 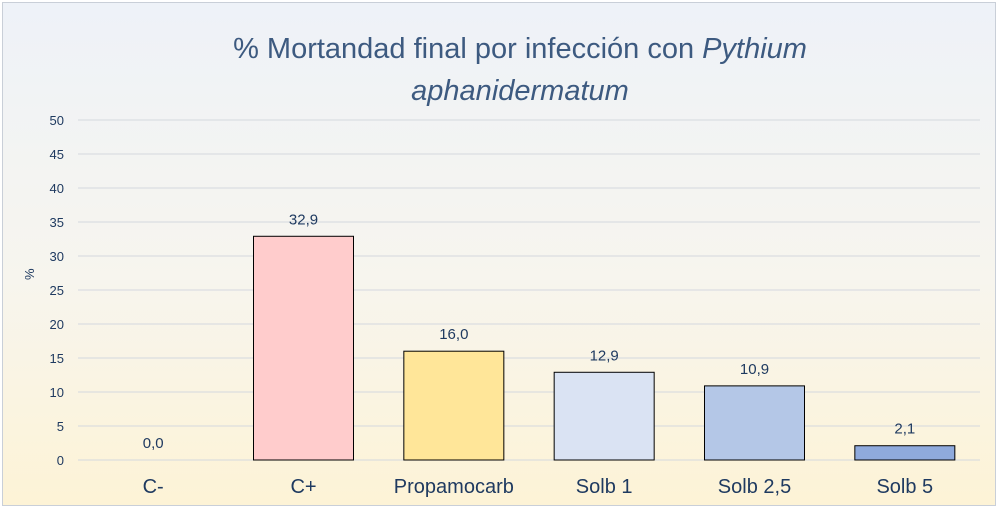 What do you see at coordinates (520, 91) in the screenshot?
I see `chart-title-italic-2: aphanidermatum` at bounding box center [520, 91].